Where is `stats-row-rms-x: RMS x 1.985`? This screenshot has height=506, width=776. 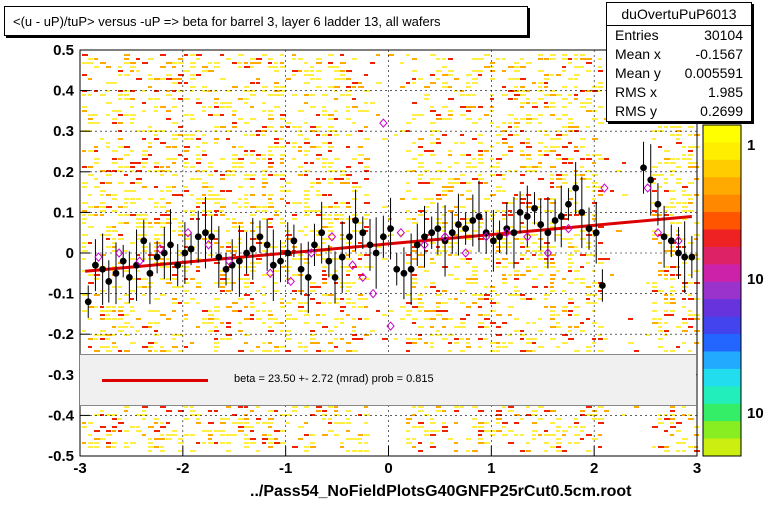 stats-row-rms-x: RMS x 1.985 is located at coordinates (679, 92).